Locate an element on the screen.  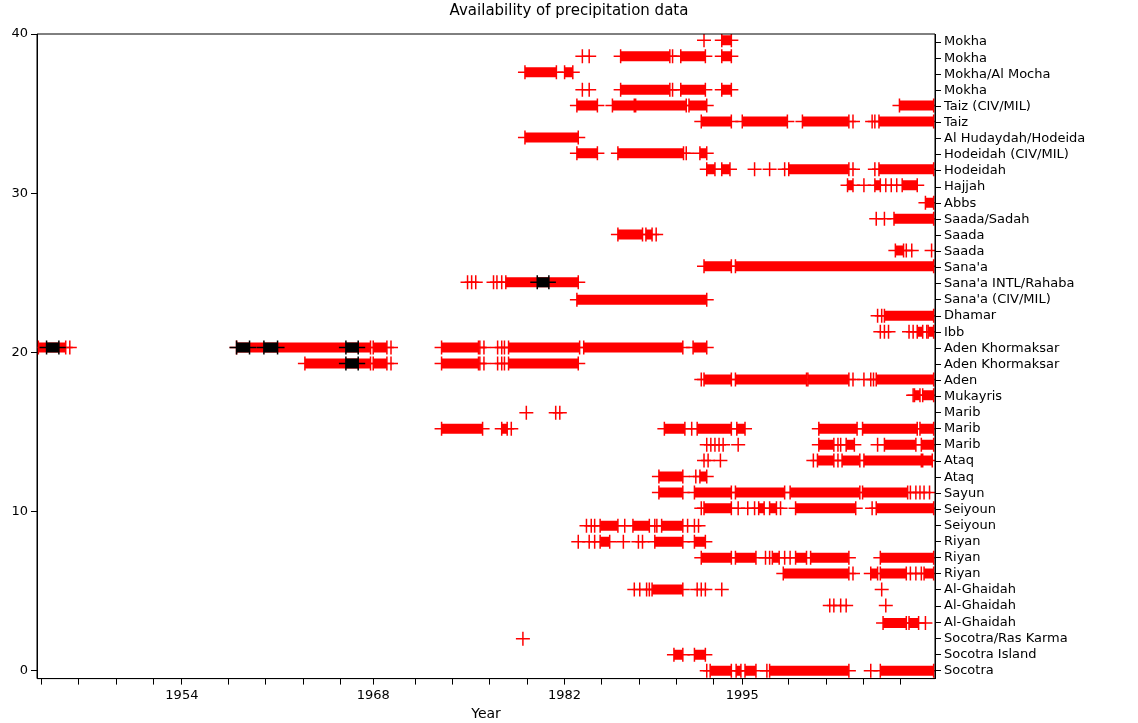
category-label: Taiz (CIV/MIL) is located at coordinates (987, 105).